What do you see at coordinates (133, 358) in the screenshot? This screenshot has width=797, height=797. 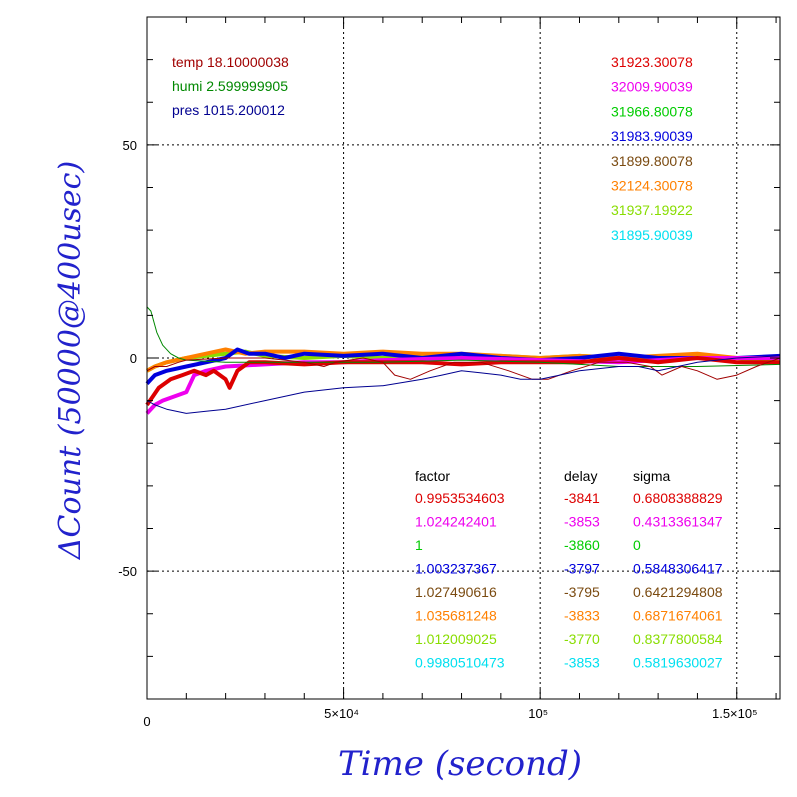 I see `y-tick-label: 0` at bounding box center [133, 358].